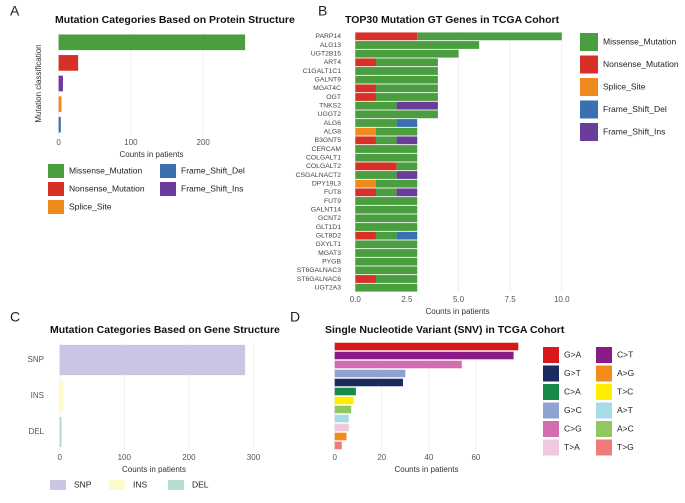 The width and height of the screenshot is (685, 503). What do you see at coordinates (36, 431) in the screenshot?
I see `y-tick-label: DEL` at bounding box center [36, 431].